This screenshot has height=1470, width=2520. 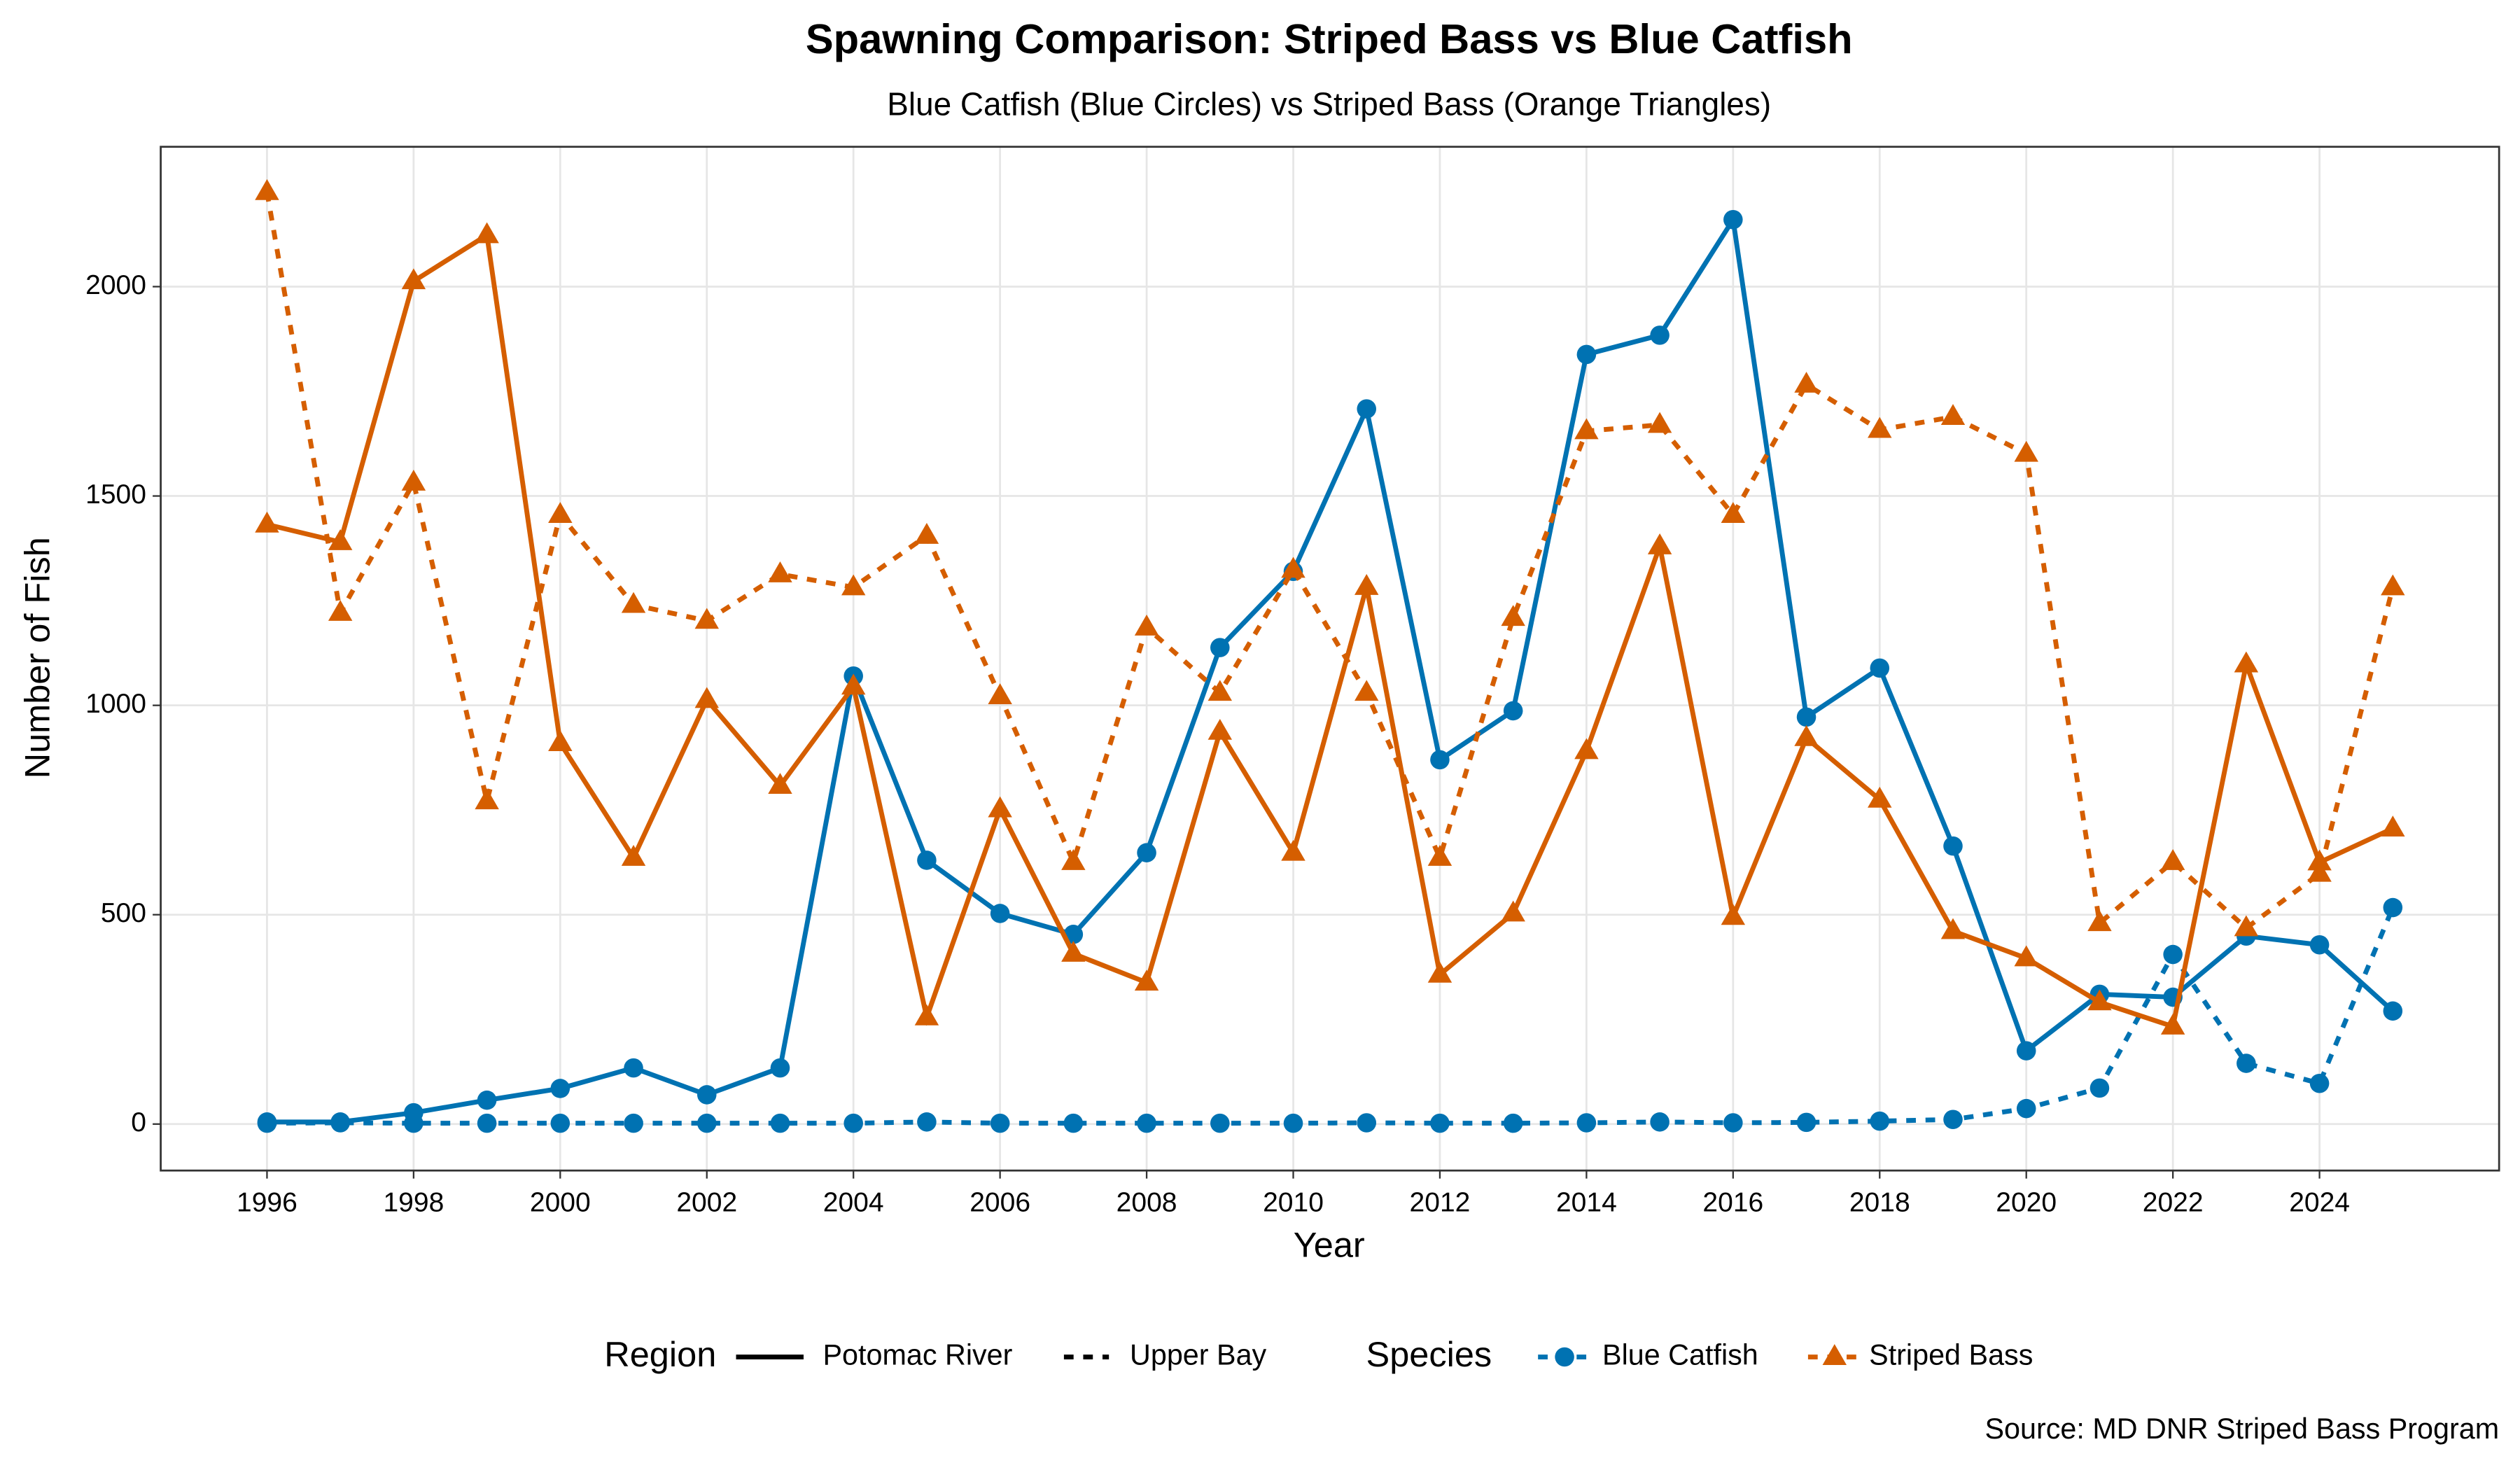 What do you see at coordinates (1198, 1354) in the screenshot?
I see `legend-label: Upper Bay` at bounding box center [1198, 1354].